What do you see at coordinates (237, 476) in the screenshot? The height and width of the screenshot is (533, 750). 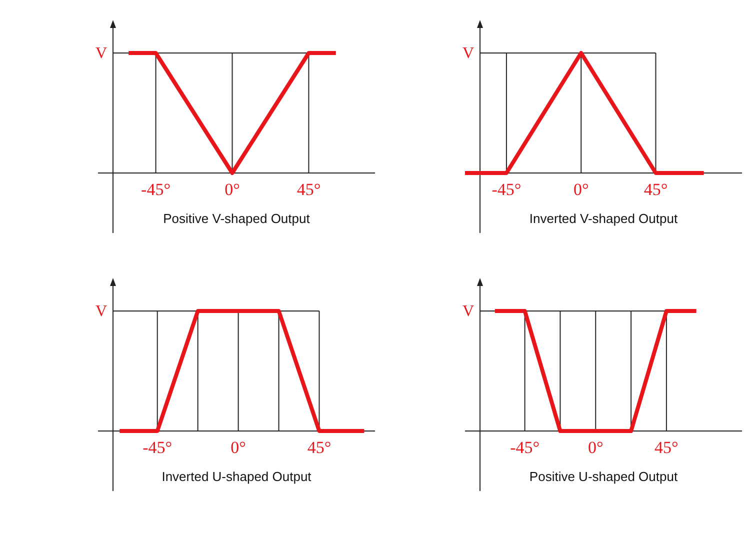 I see `text: Inverted U-shaped Output` at bounding box center [237, 476].